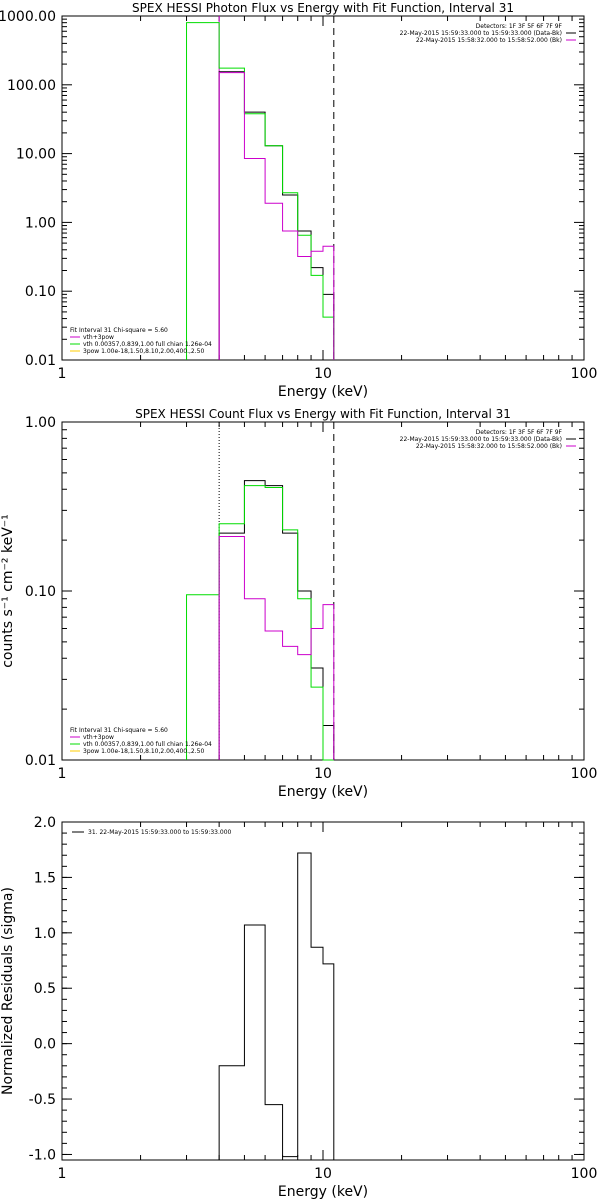  I want to click on y-tick-label: 0.0, so click(45, 1045).